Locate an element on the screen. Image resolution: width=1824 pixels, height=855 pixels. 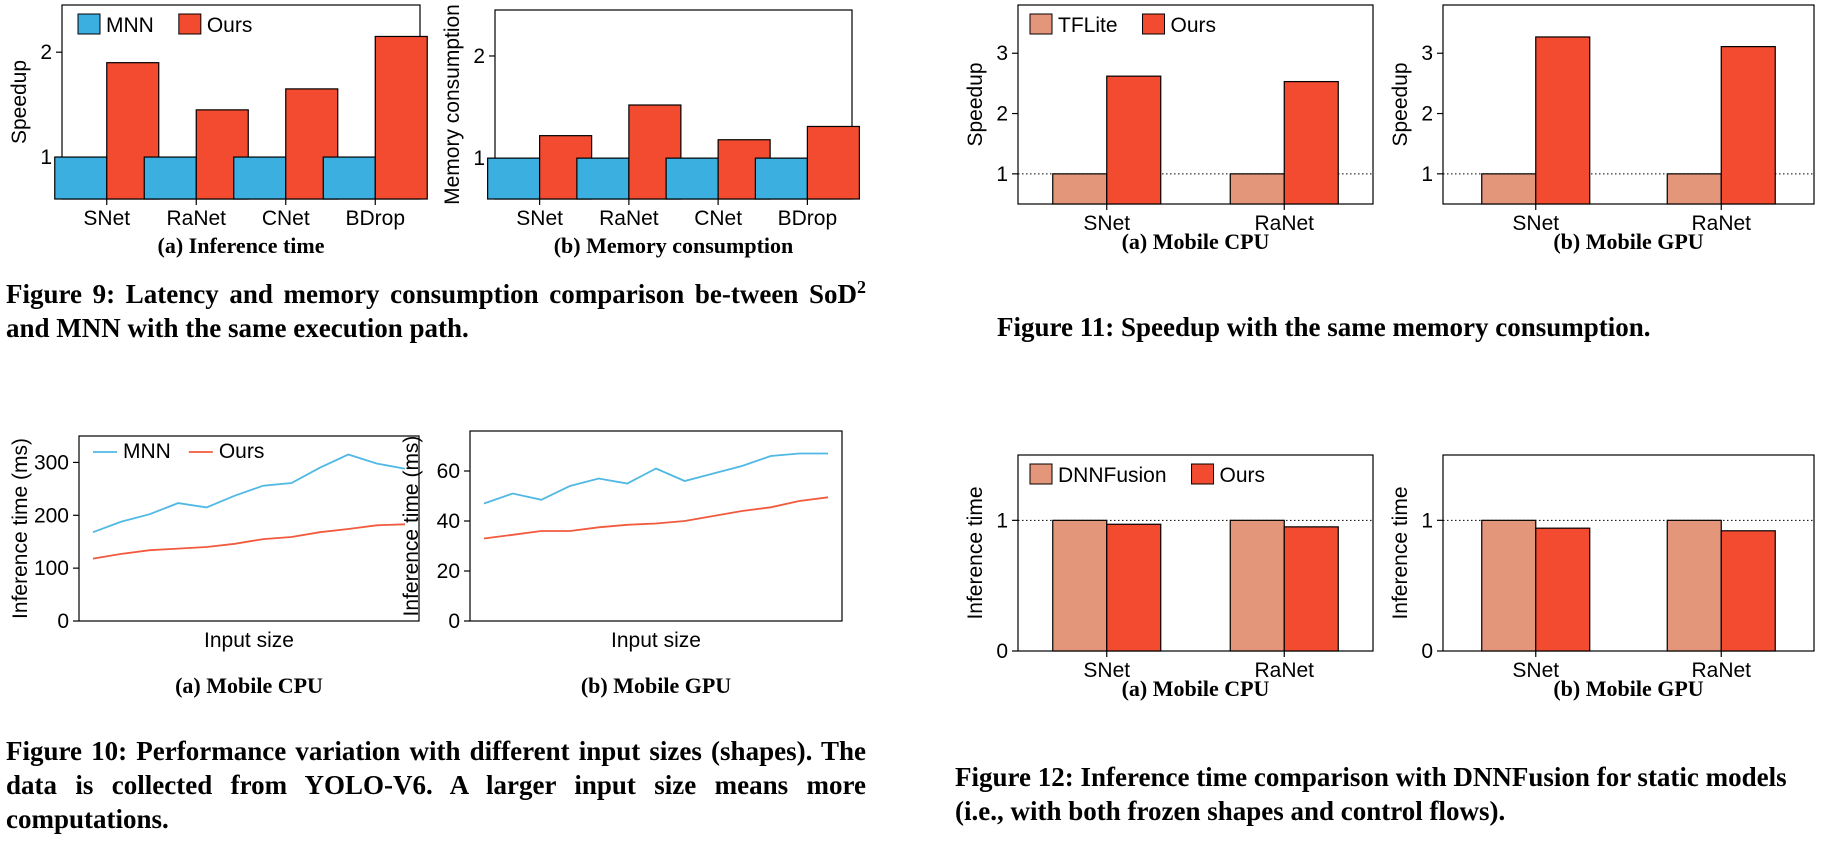
sub-caption: (a) Mobile CPU is located at coordinates (1196, 241).